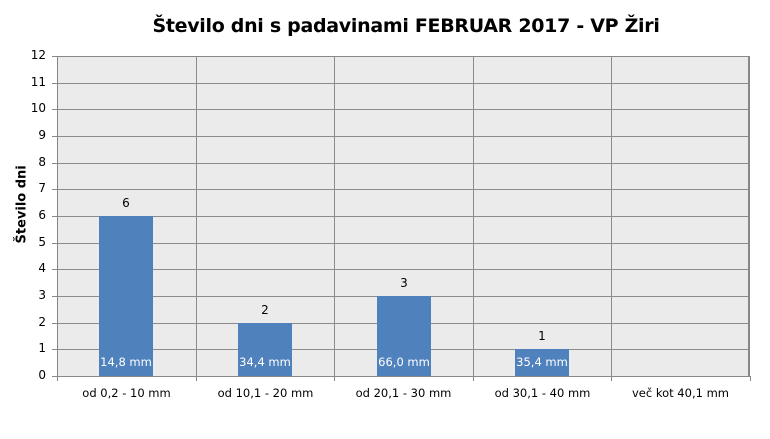 Image resolution: width=770 pixels, height=439 pixels. Describe the element at coordinates (404, 362) in the screenshot. I see `bar-annotation: 66,0 mm` at that location.